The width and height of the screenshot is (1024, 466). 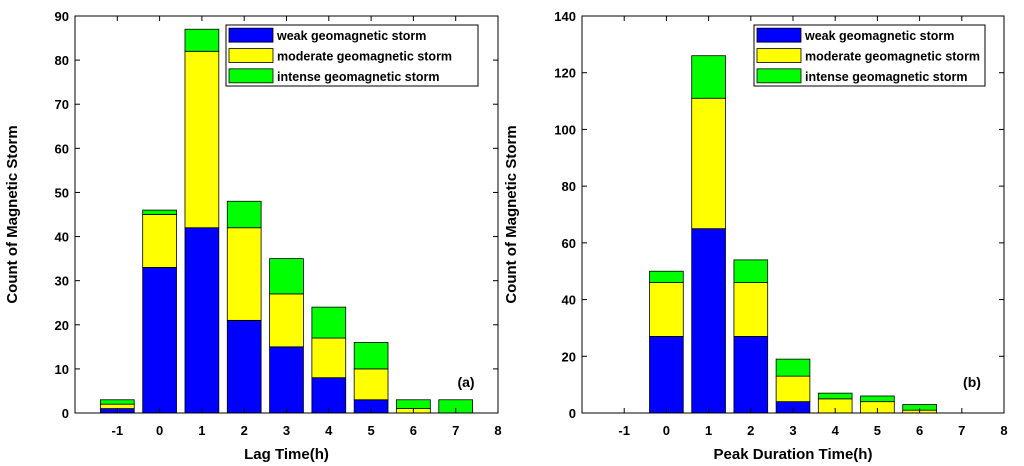 I want to click on y-tick-label: 100, so click(x=565, y=129).